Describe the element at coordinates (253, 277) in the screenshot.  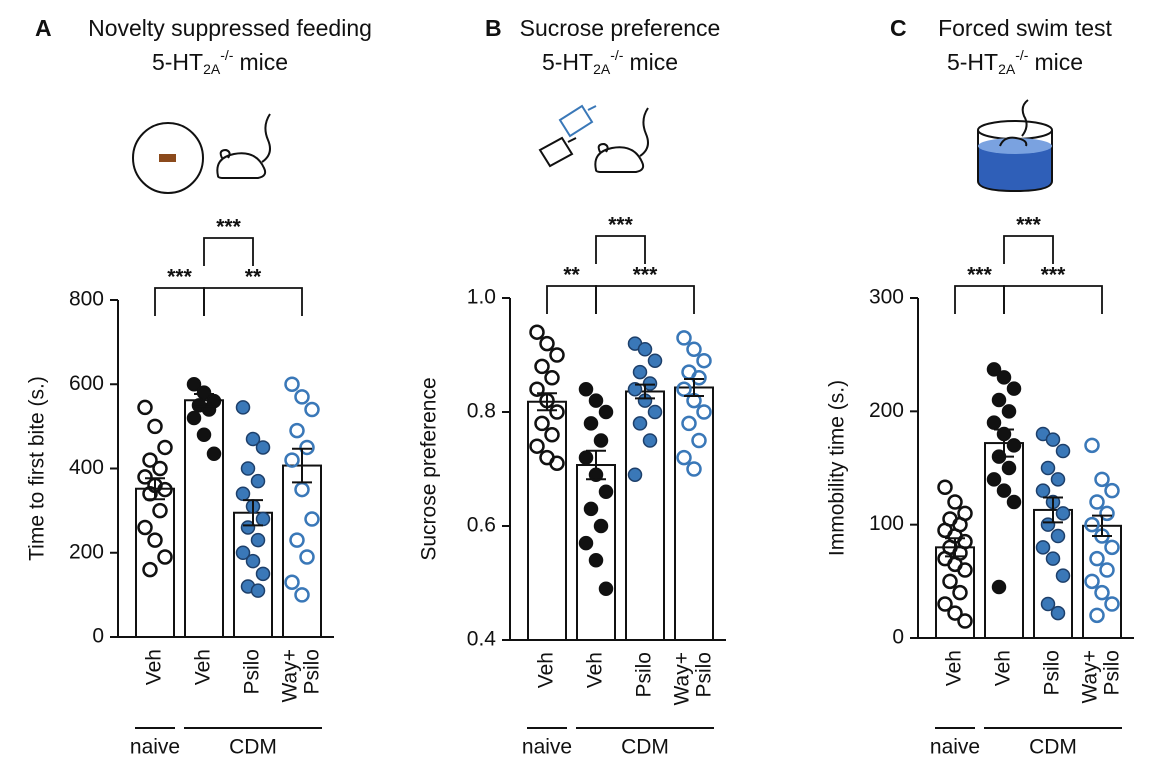
I see `significance-label: **` at that location.